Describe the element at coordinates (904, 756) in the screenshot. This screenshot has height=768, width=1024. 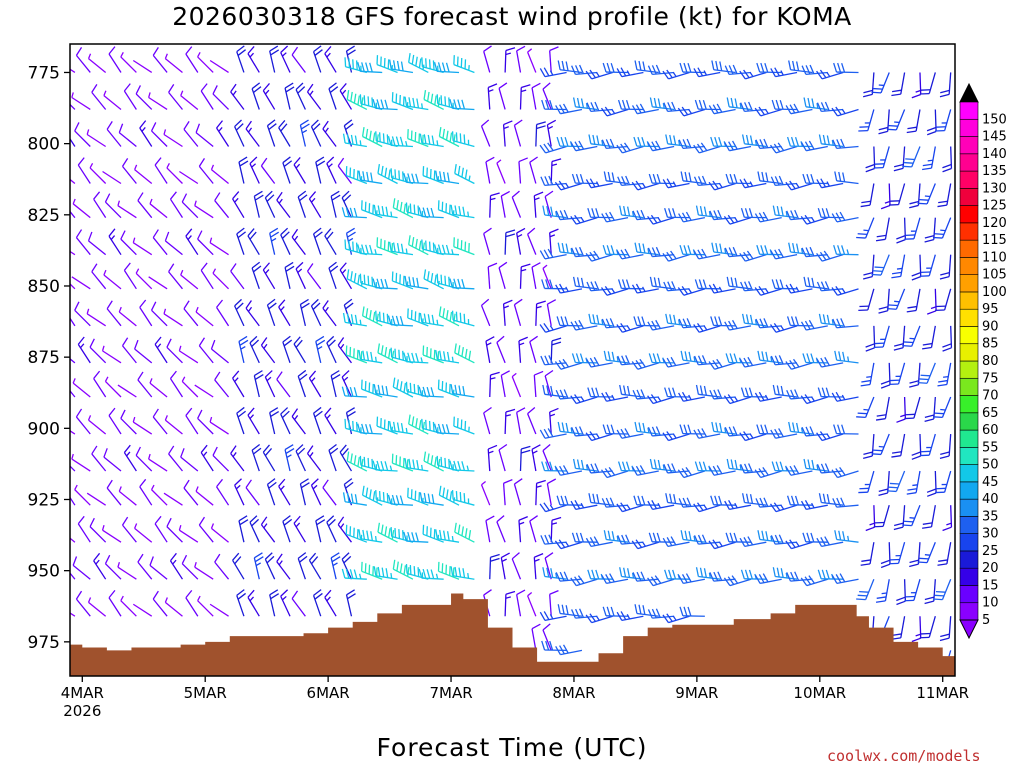
I see `credit-link: coolwx.com/models` at that location.